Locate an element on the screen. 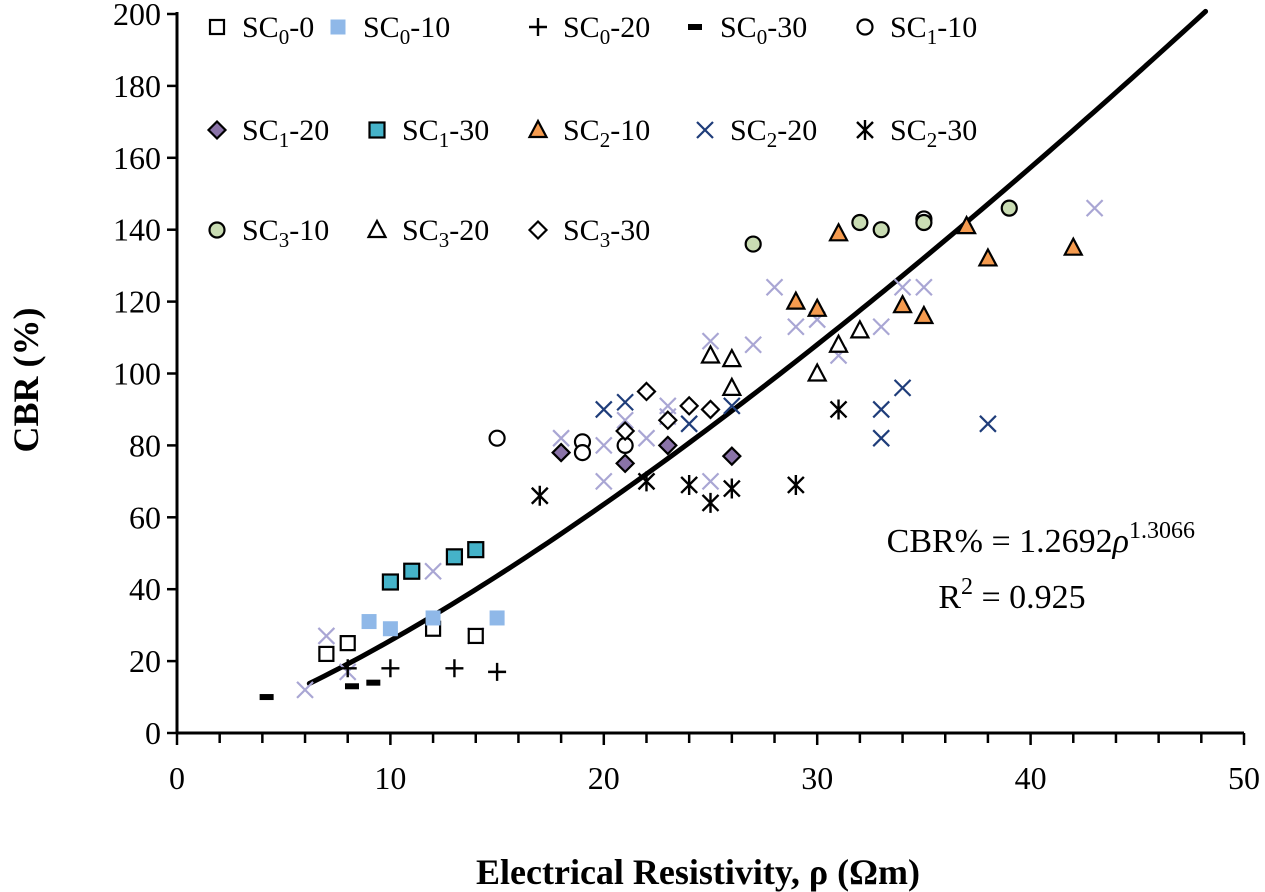 The width and height of the screenshot is (1265, 892). x-tick-label: 40 is located at coordinates (1031, 778).